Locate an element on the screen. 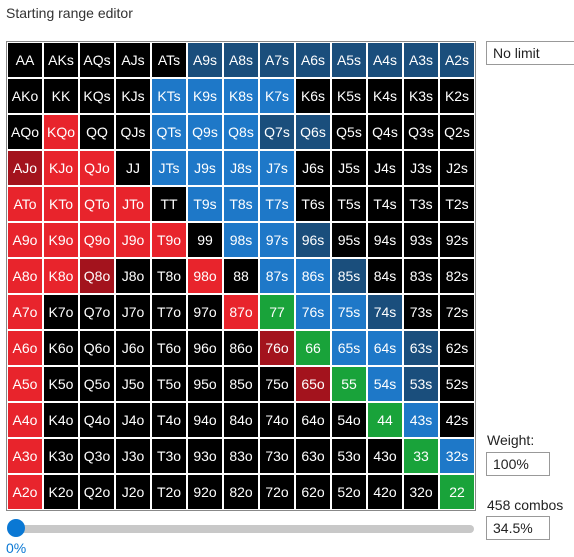 This screenshot has height=557, width=574. hand-cell: K8o is located at coordinates (61, 276).